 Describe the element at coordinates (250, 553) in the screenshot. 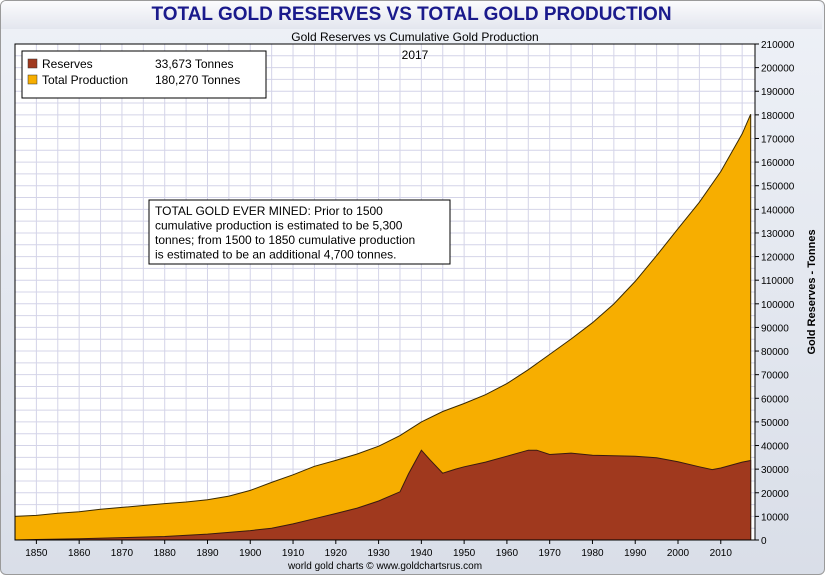

I see `x-tick-label: 1900` at that location.